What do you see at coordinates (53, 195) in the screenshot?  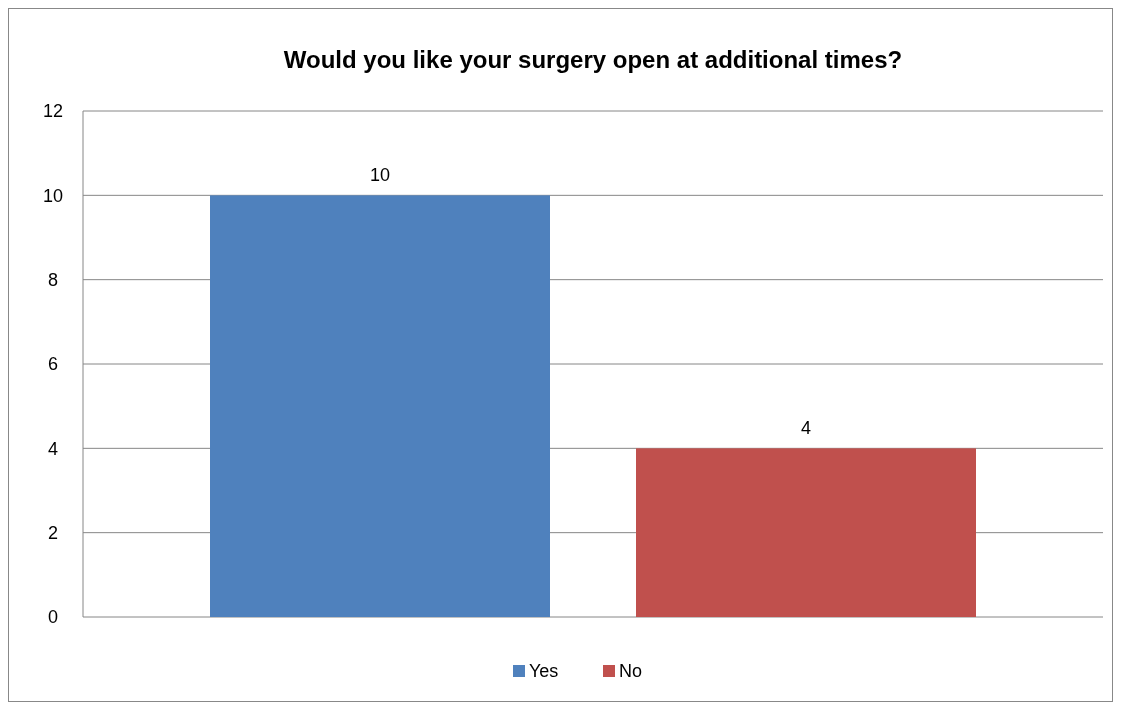 I see `y-tick-label: 10` at bounding box center [53, 195].